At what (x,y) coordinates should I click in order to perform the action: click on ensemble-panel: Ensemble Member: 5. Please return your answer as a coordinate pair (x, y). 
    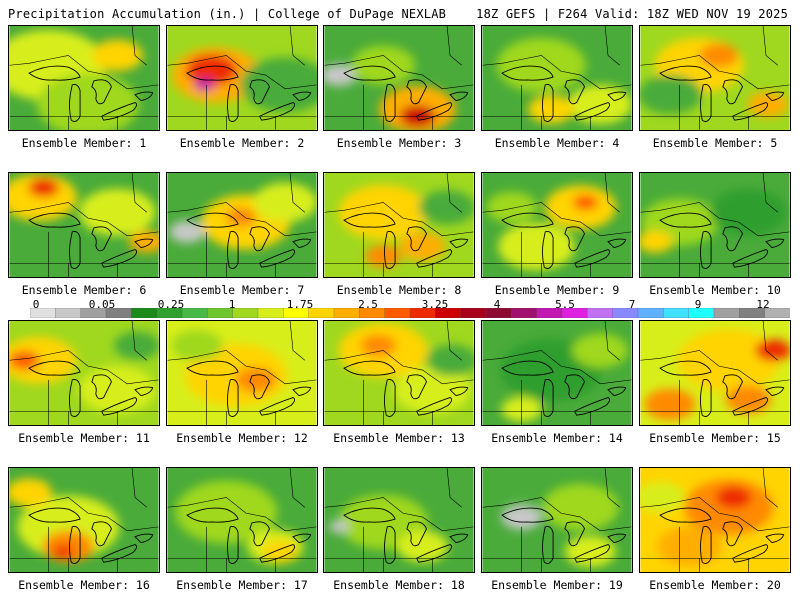
    Looking at the image, I should click on (715, 87).